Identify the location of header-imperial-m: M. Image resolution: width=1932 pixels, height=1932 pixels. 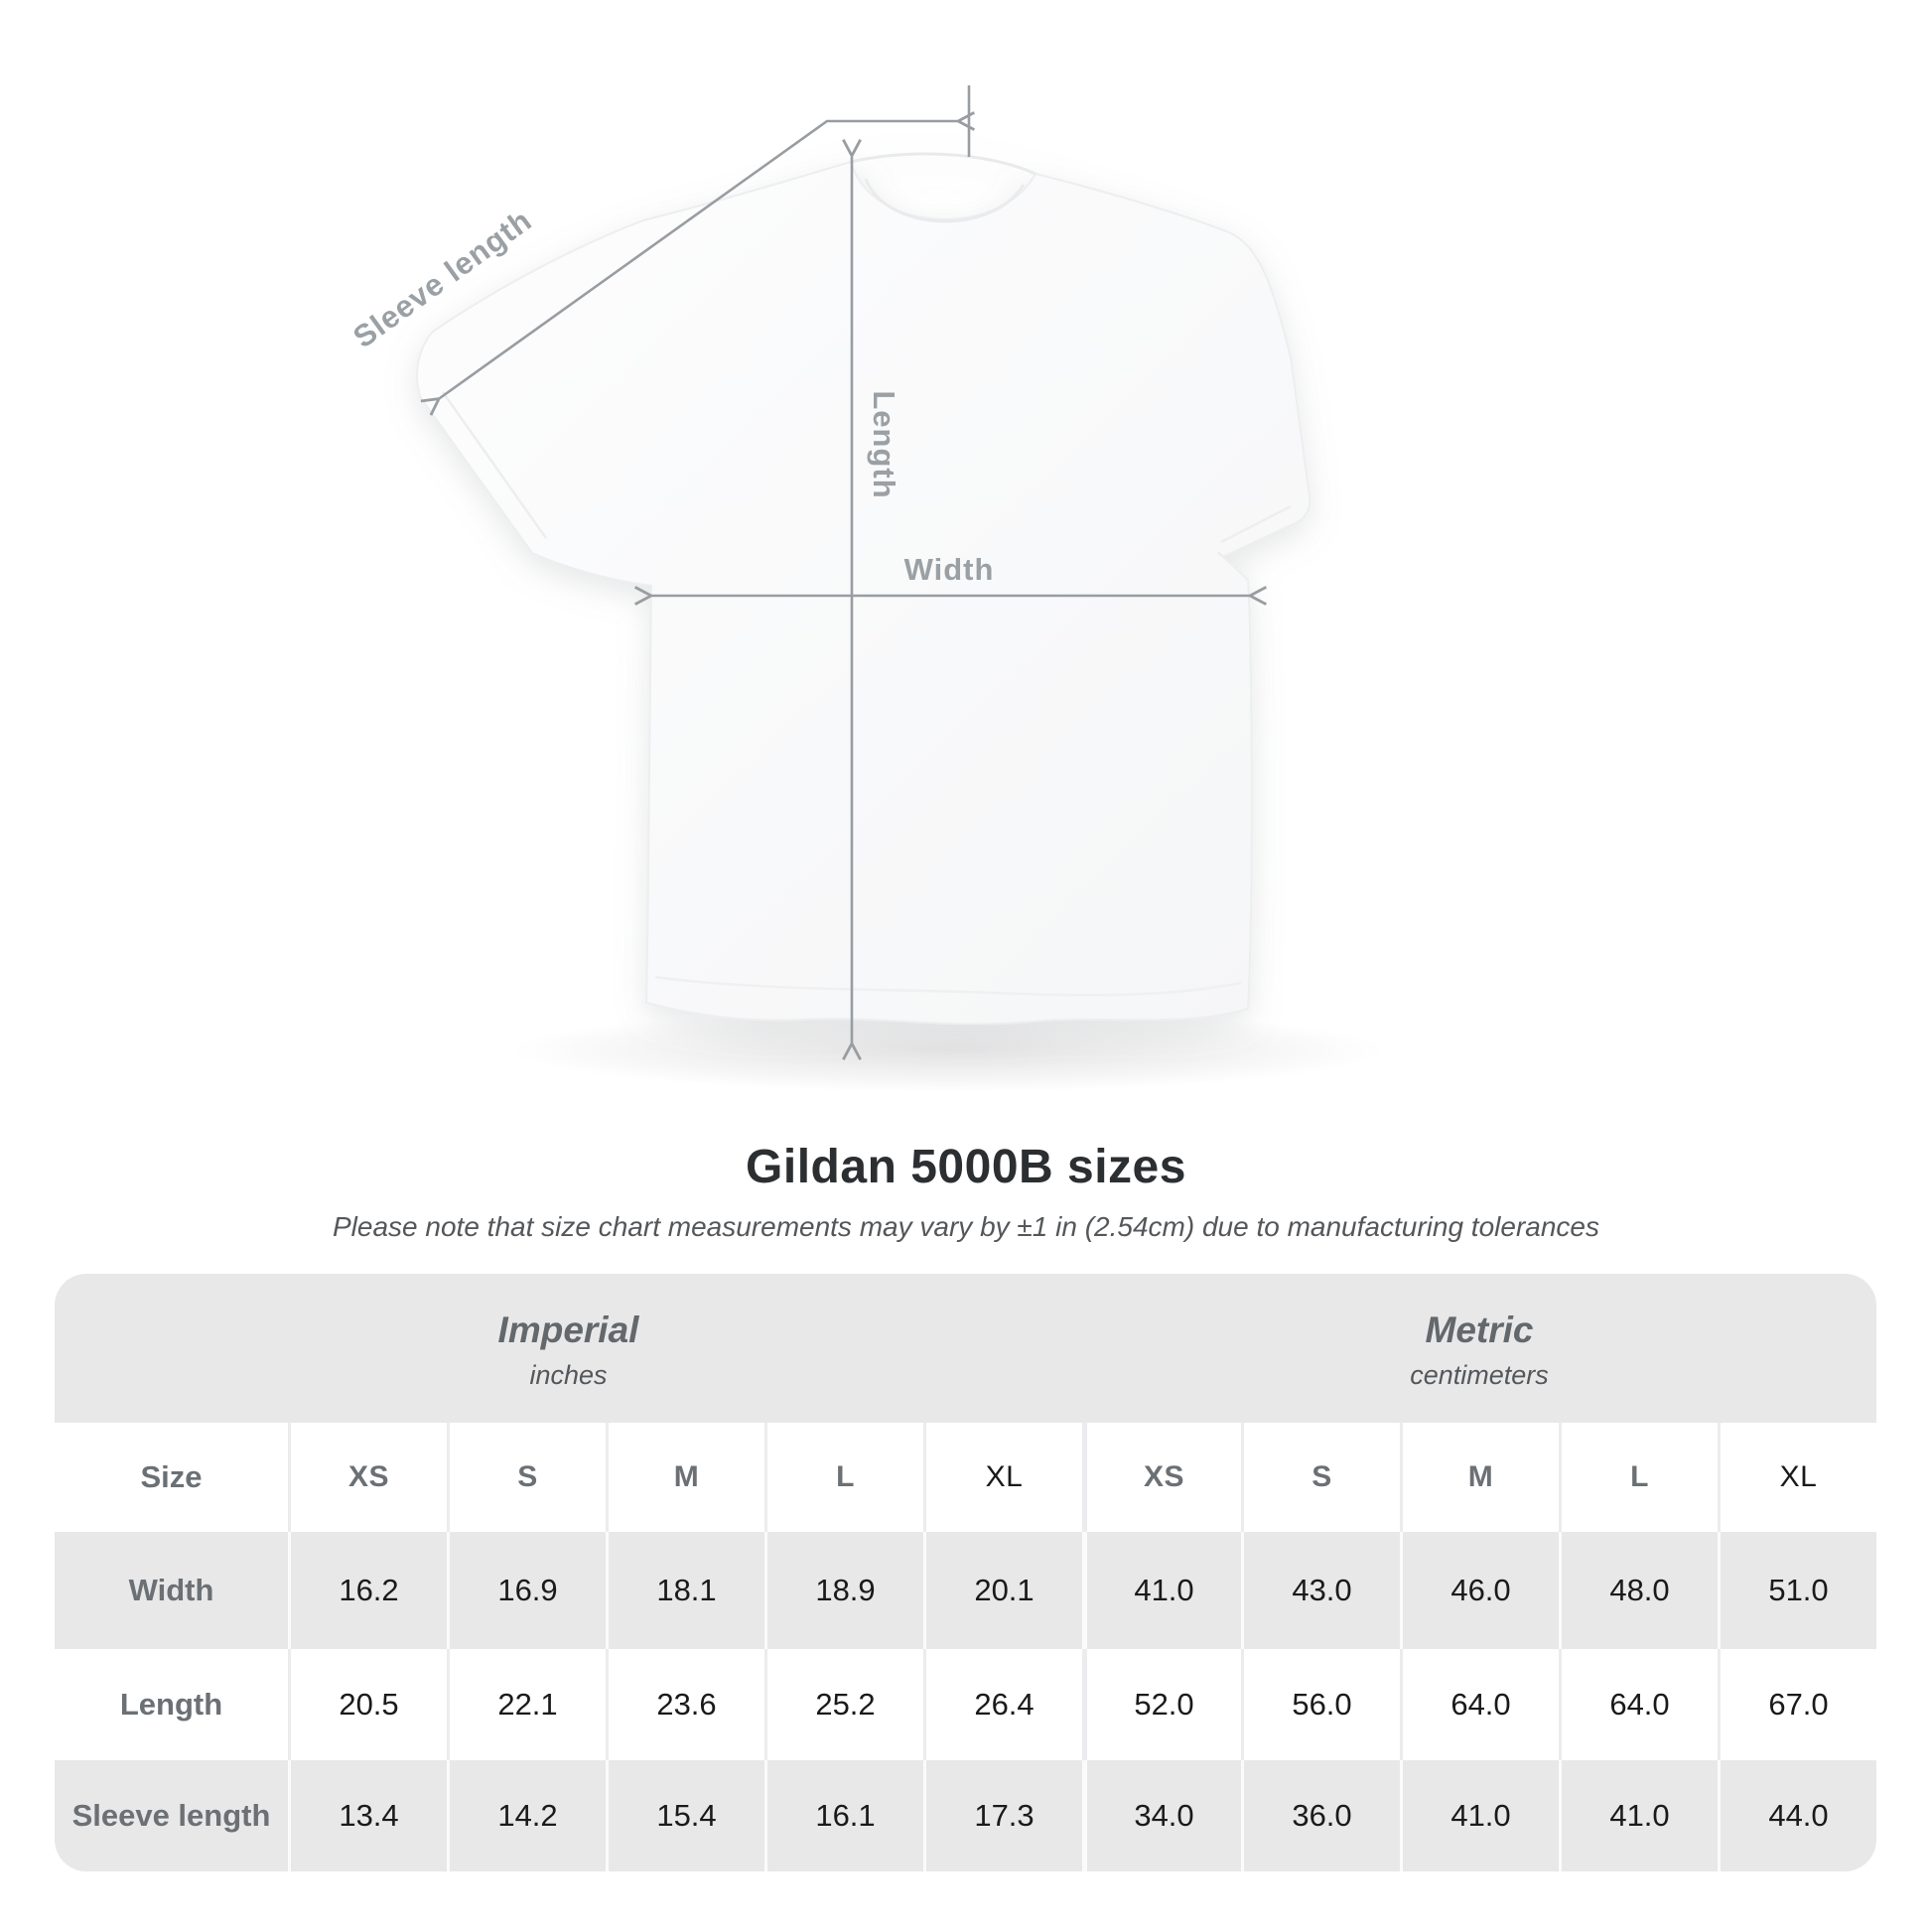
(685, 1478).